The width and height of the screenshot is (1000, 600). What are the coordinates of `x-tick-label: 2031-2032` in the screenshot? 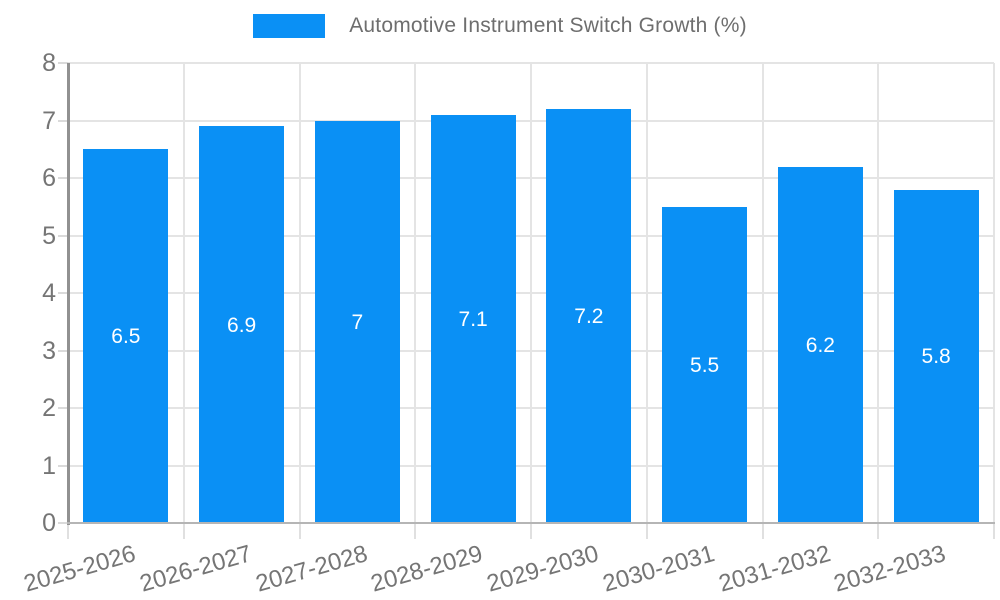 It's located at (774, 569).